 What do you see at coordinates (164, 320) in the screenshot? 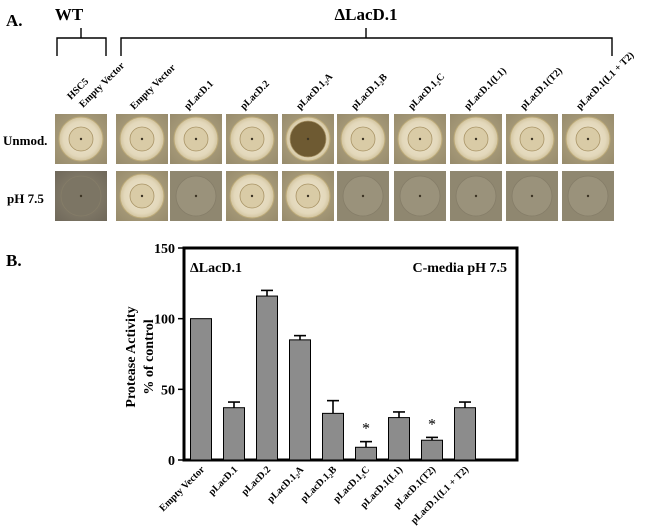
I see `y-tick-label: 100` at bounding box center [164, 320].